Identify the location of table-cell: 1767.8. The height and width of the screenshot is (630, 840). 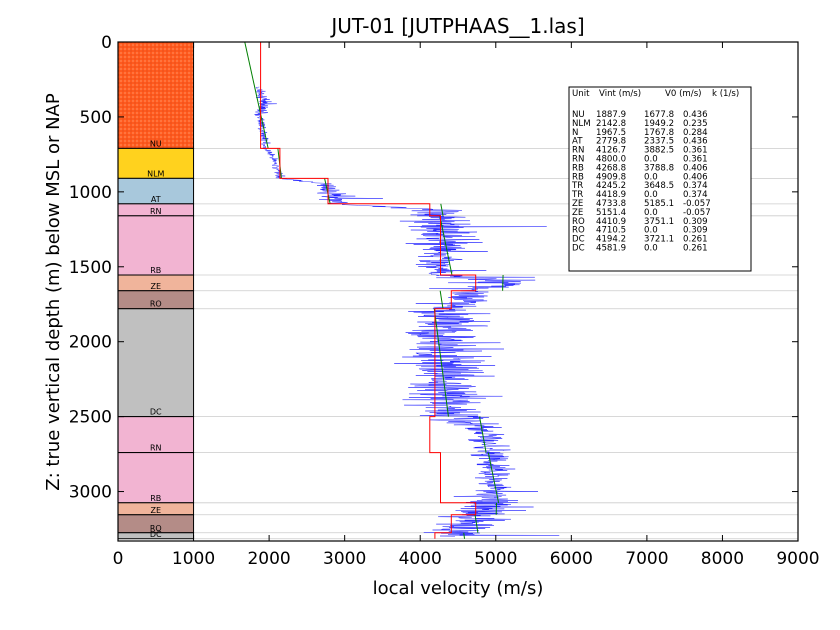
(659, 133).